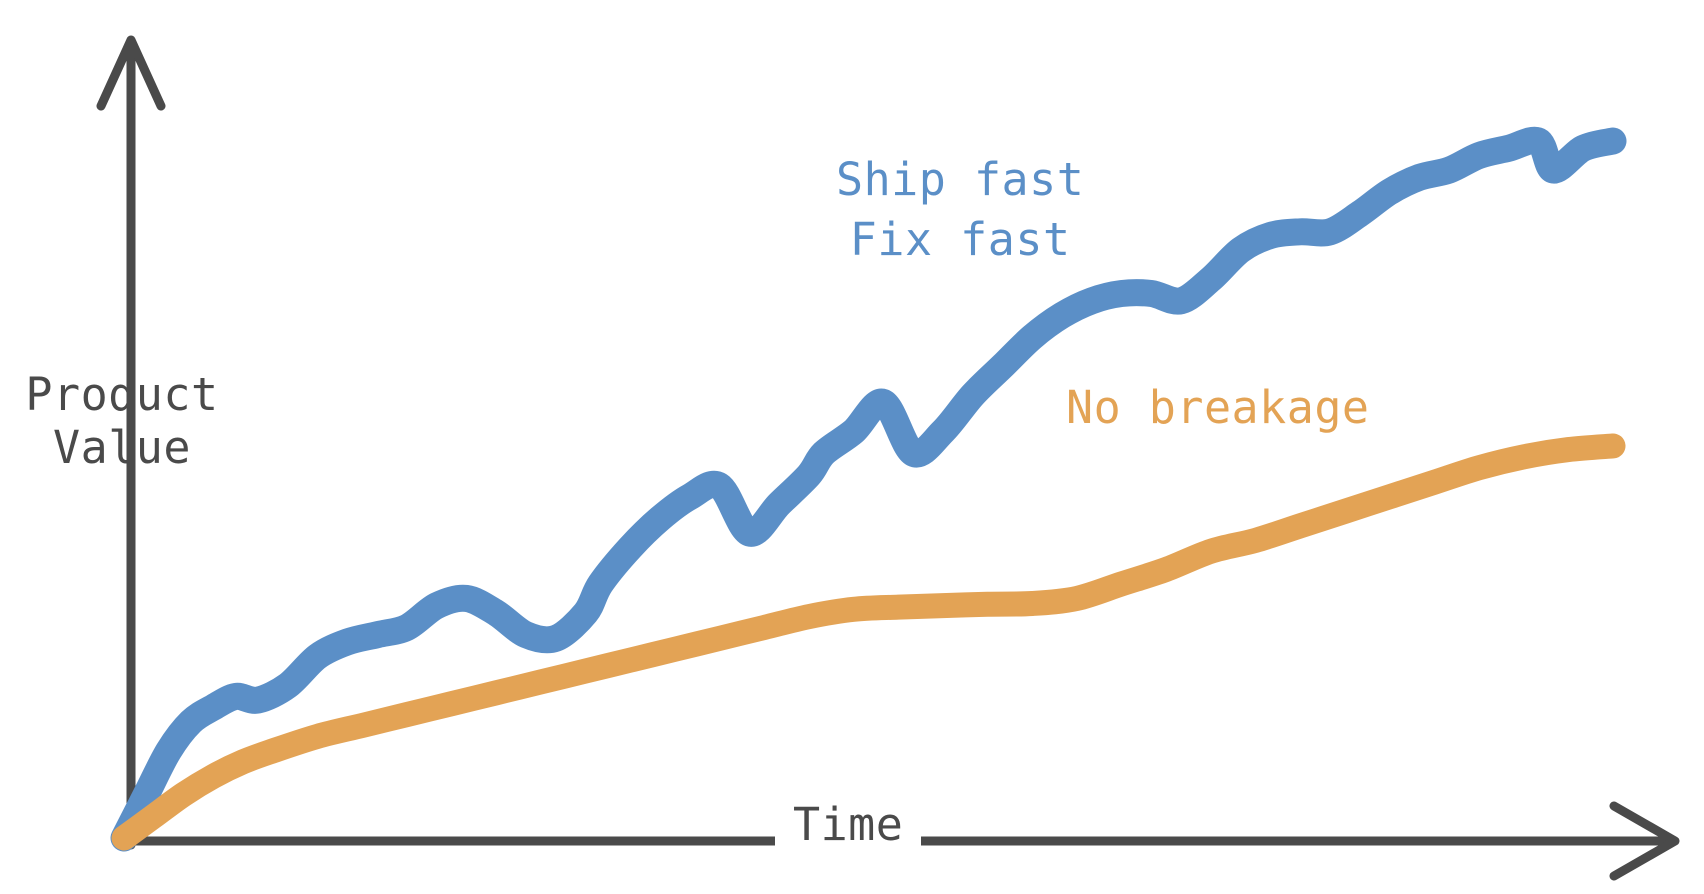 The width and height of the screenshot is (1704, 894). I want to click on y-axis-title: Product Value, so click(122, 421).